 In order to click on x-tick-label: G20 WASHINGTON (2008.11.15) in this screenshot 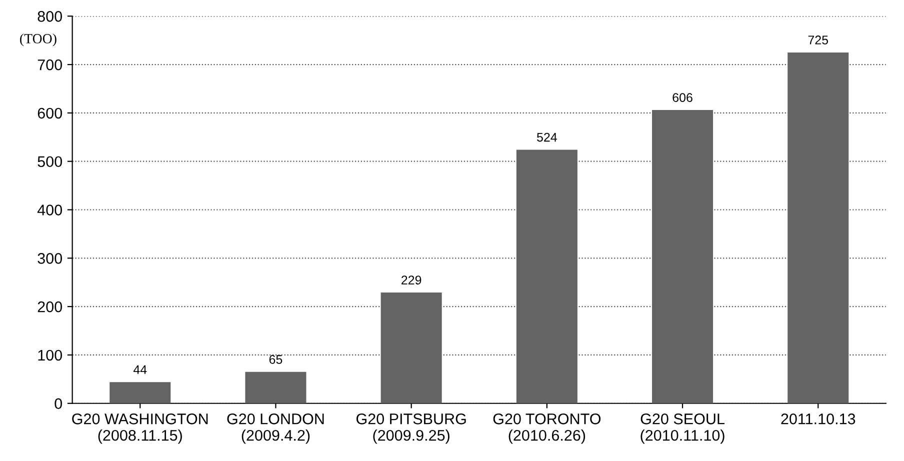, I will do `click(140, 429)`.